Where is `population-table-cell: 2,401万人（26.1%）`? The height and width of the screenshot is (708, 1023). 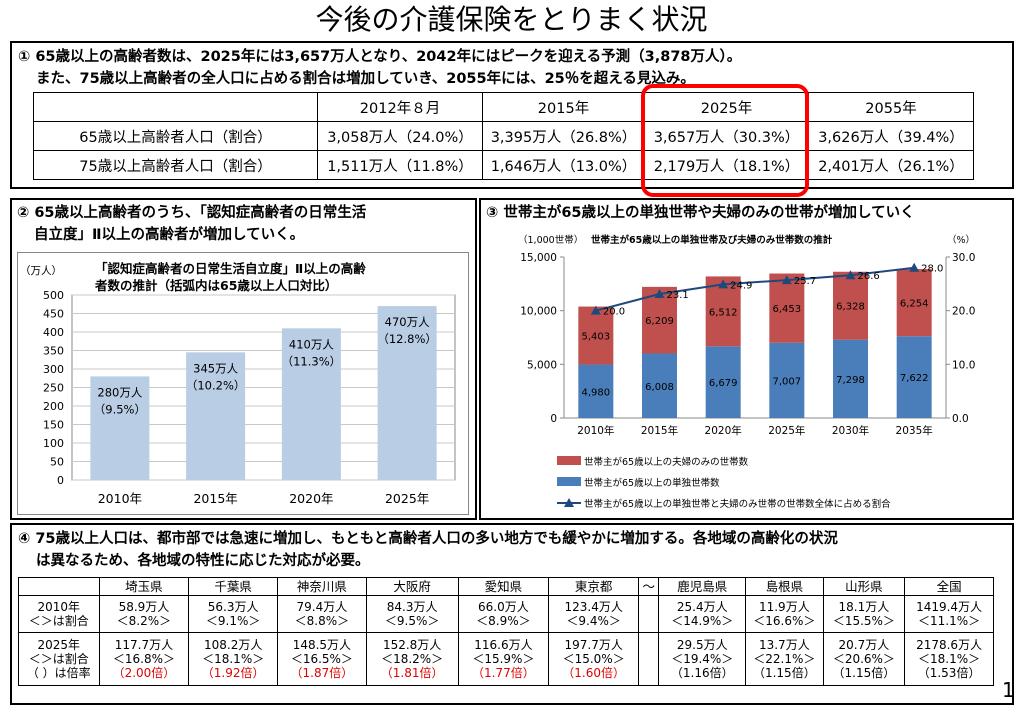
population-table-cell: 2,401万人（26.1%） is located at coordinates (891, 165).